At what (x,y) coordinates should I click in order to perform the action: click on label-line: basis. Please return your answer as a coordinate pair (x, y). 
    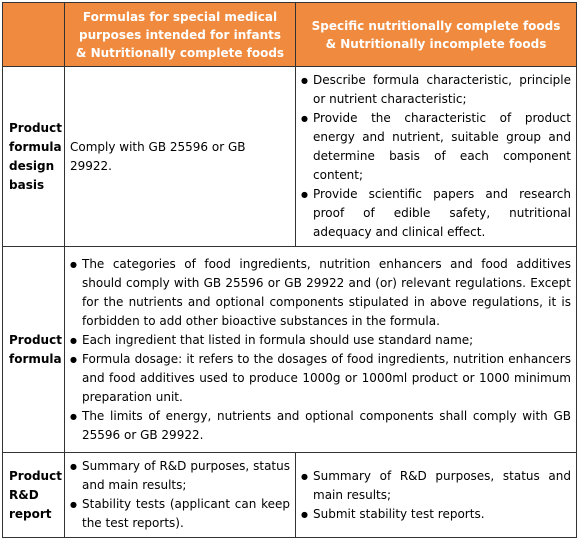
    Looking at the image, I should click on (27, 184).